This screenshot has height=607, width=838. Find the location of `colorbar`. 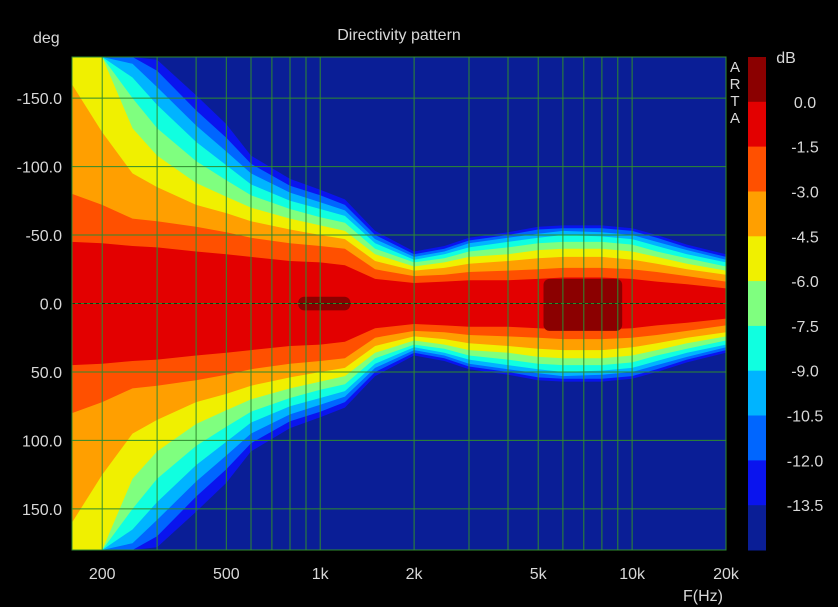

colorbar is located at coordinates (757, 304).